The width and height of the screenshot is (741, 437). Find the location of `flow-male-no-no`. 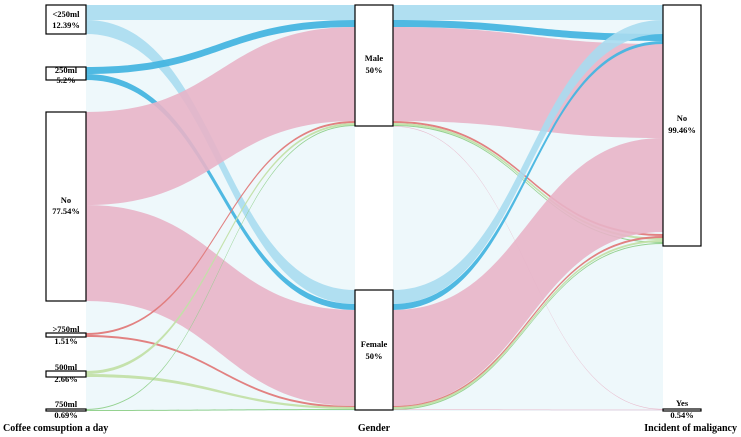

flow-male-no-no is located at coordinates (528, 82).